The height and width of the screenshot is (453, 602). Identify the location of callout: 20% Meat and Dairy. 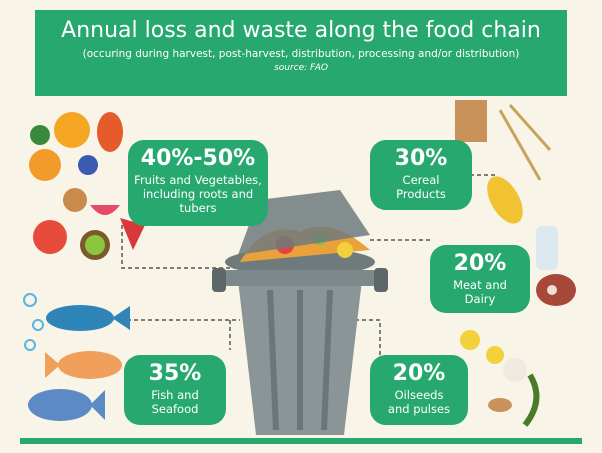
(480, 279).